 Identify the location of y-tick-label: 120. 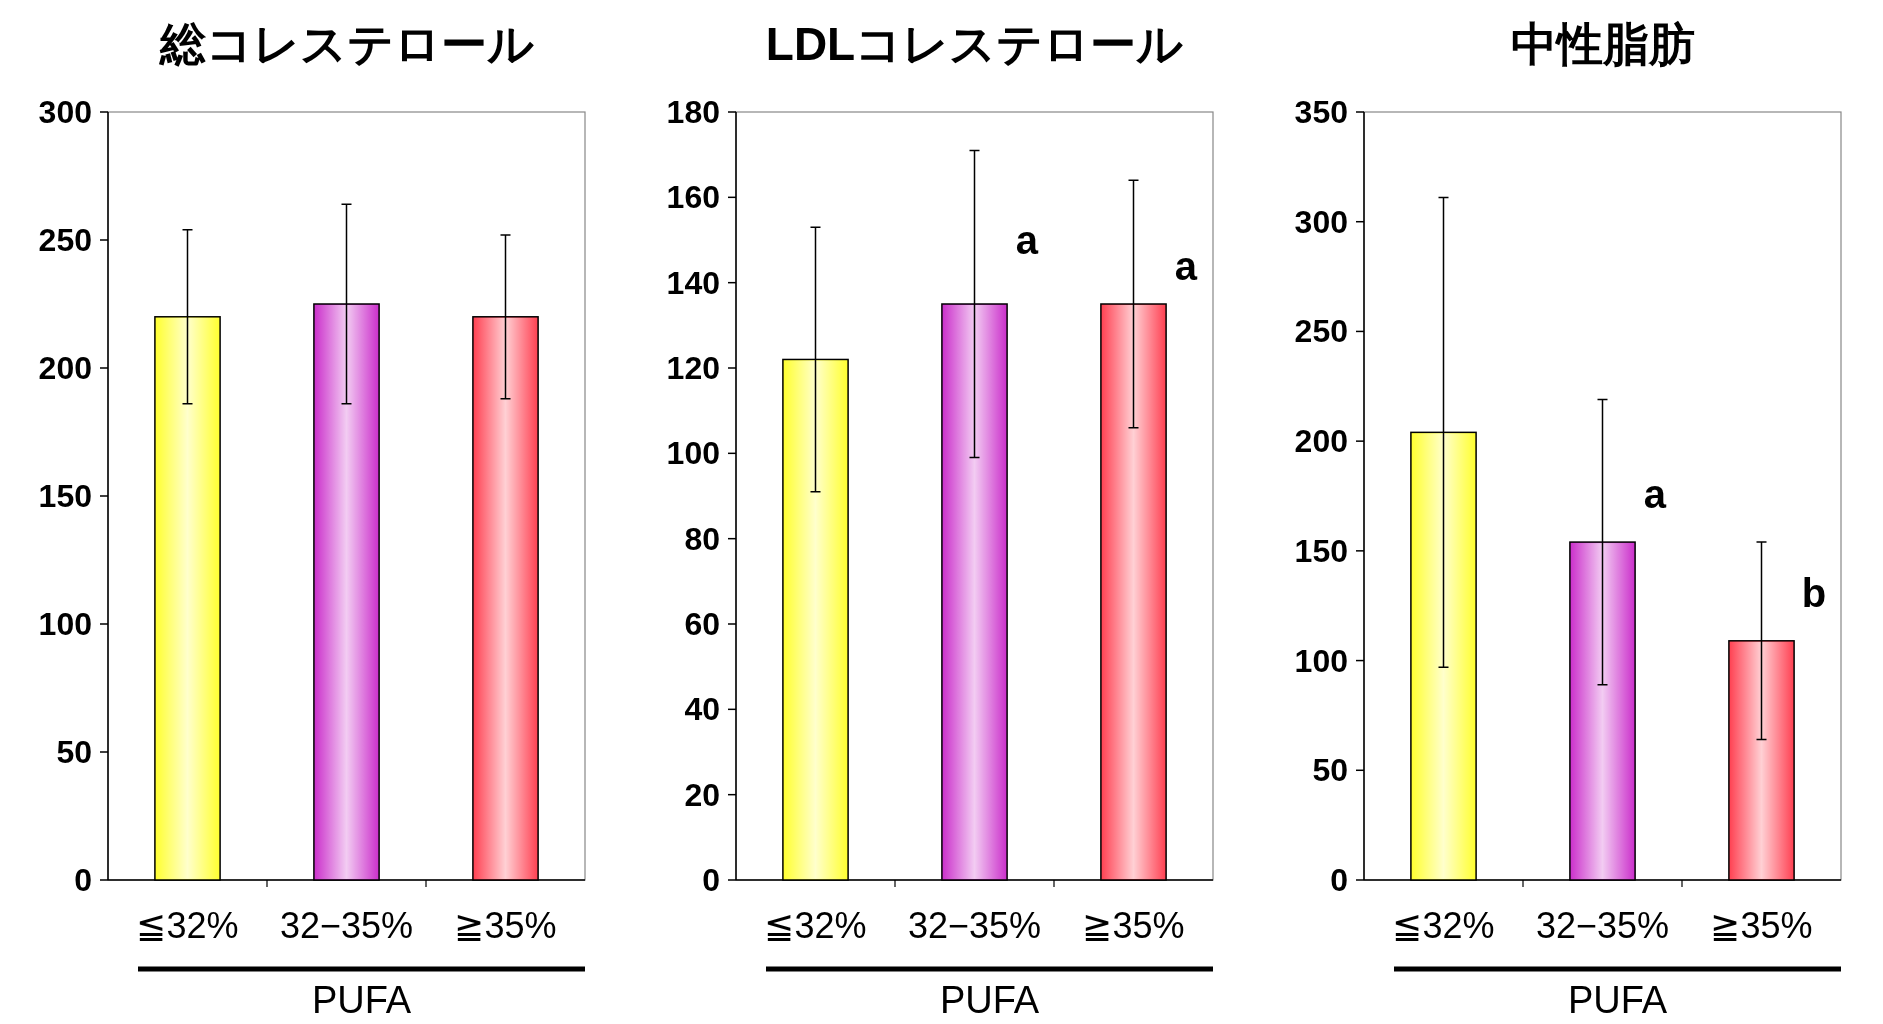
(693, 368).